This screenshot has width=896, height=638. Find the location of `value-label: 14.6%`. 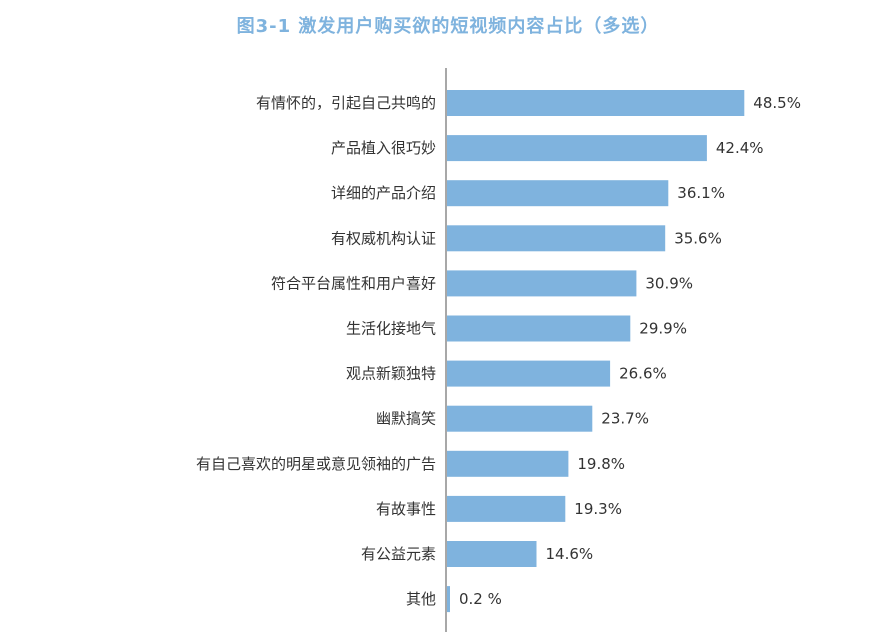

value-label: 14.6% is located at coordinates (570, 554).